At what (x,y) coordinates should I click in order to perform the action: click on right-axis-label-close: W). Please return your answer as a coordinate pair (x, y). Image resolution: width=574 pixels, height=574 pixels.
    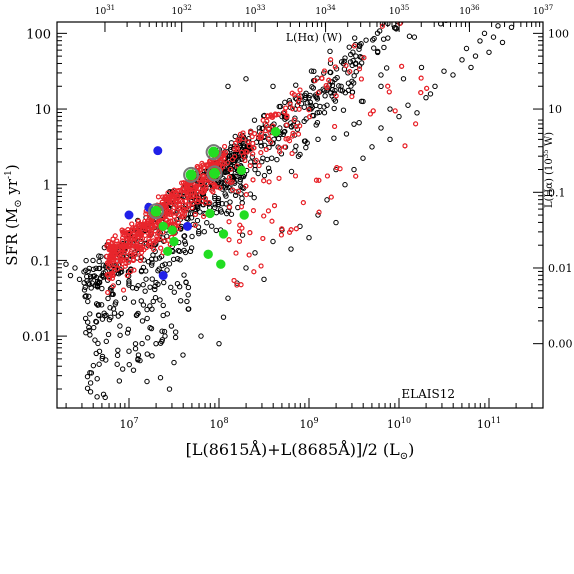
    Looking at the image, I should click on (549, 140).